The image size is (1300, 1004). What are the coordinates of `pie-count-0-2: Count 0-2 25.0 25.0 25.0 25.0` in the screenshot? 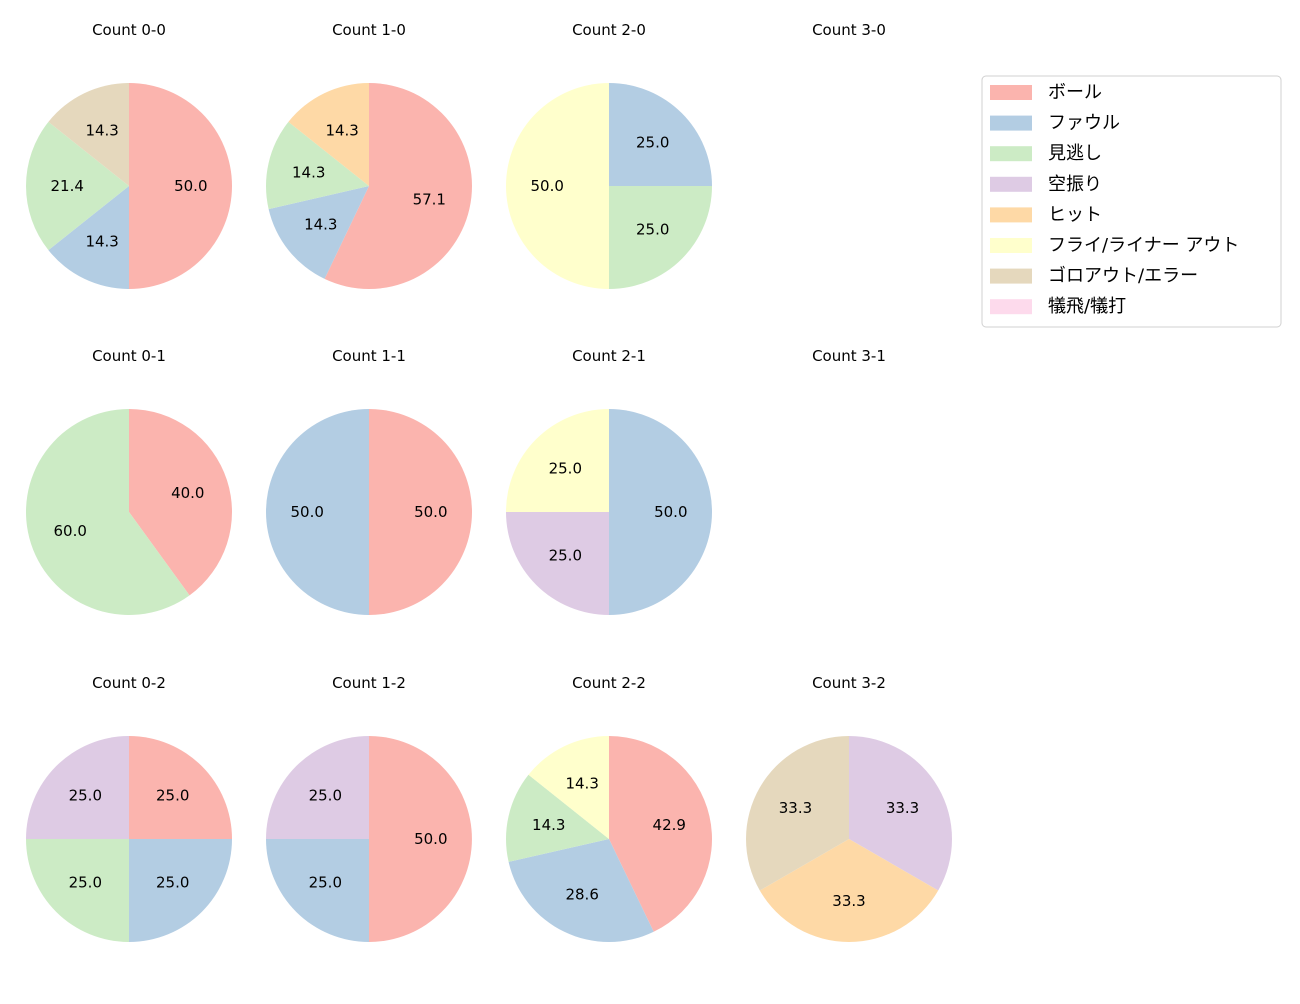 It's located at (129, 808).